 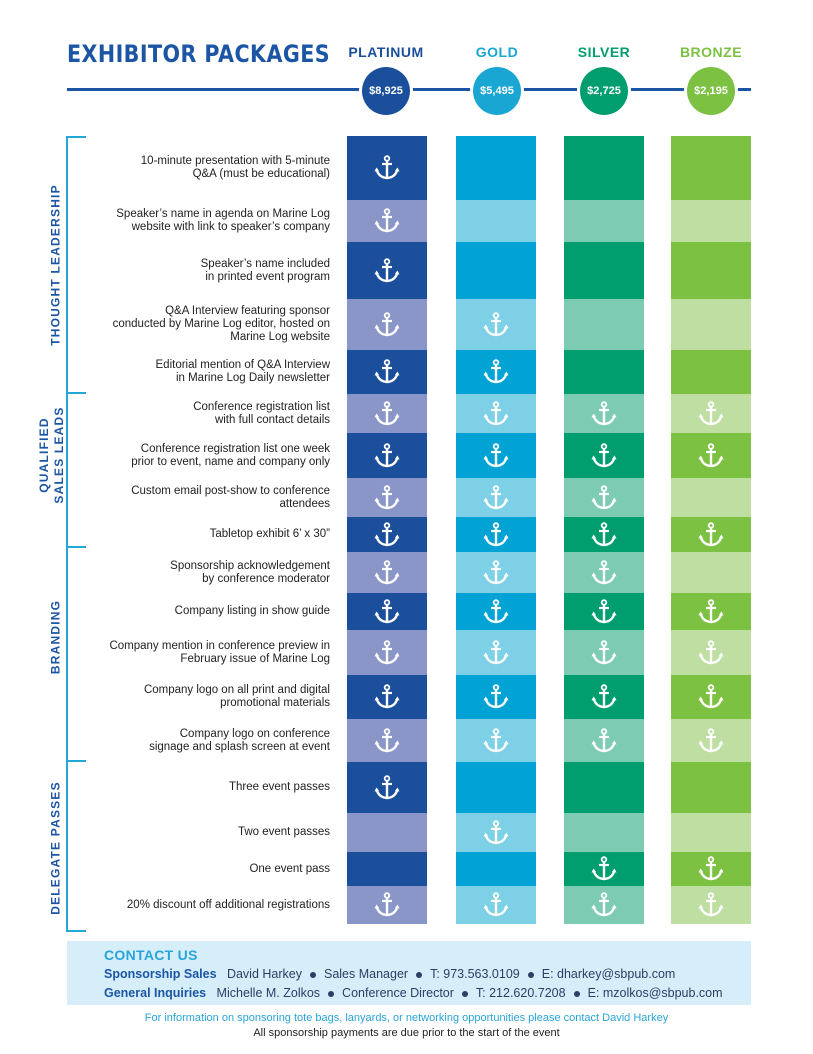 I want to click on tier-name-gold: GOLD, so click(x=497, y=52).